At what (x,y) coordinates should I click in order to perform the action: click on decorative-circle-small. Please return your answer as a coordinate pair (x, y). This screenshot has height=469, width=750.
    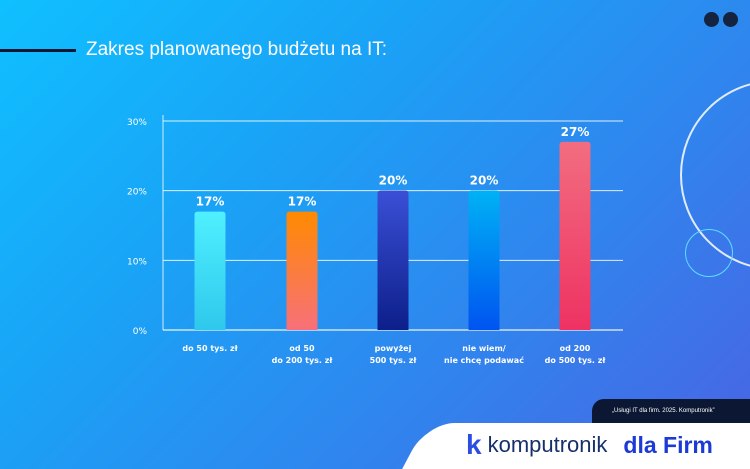
    Looking at the image, I should click on (709, 253).